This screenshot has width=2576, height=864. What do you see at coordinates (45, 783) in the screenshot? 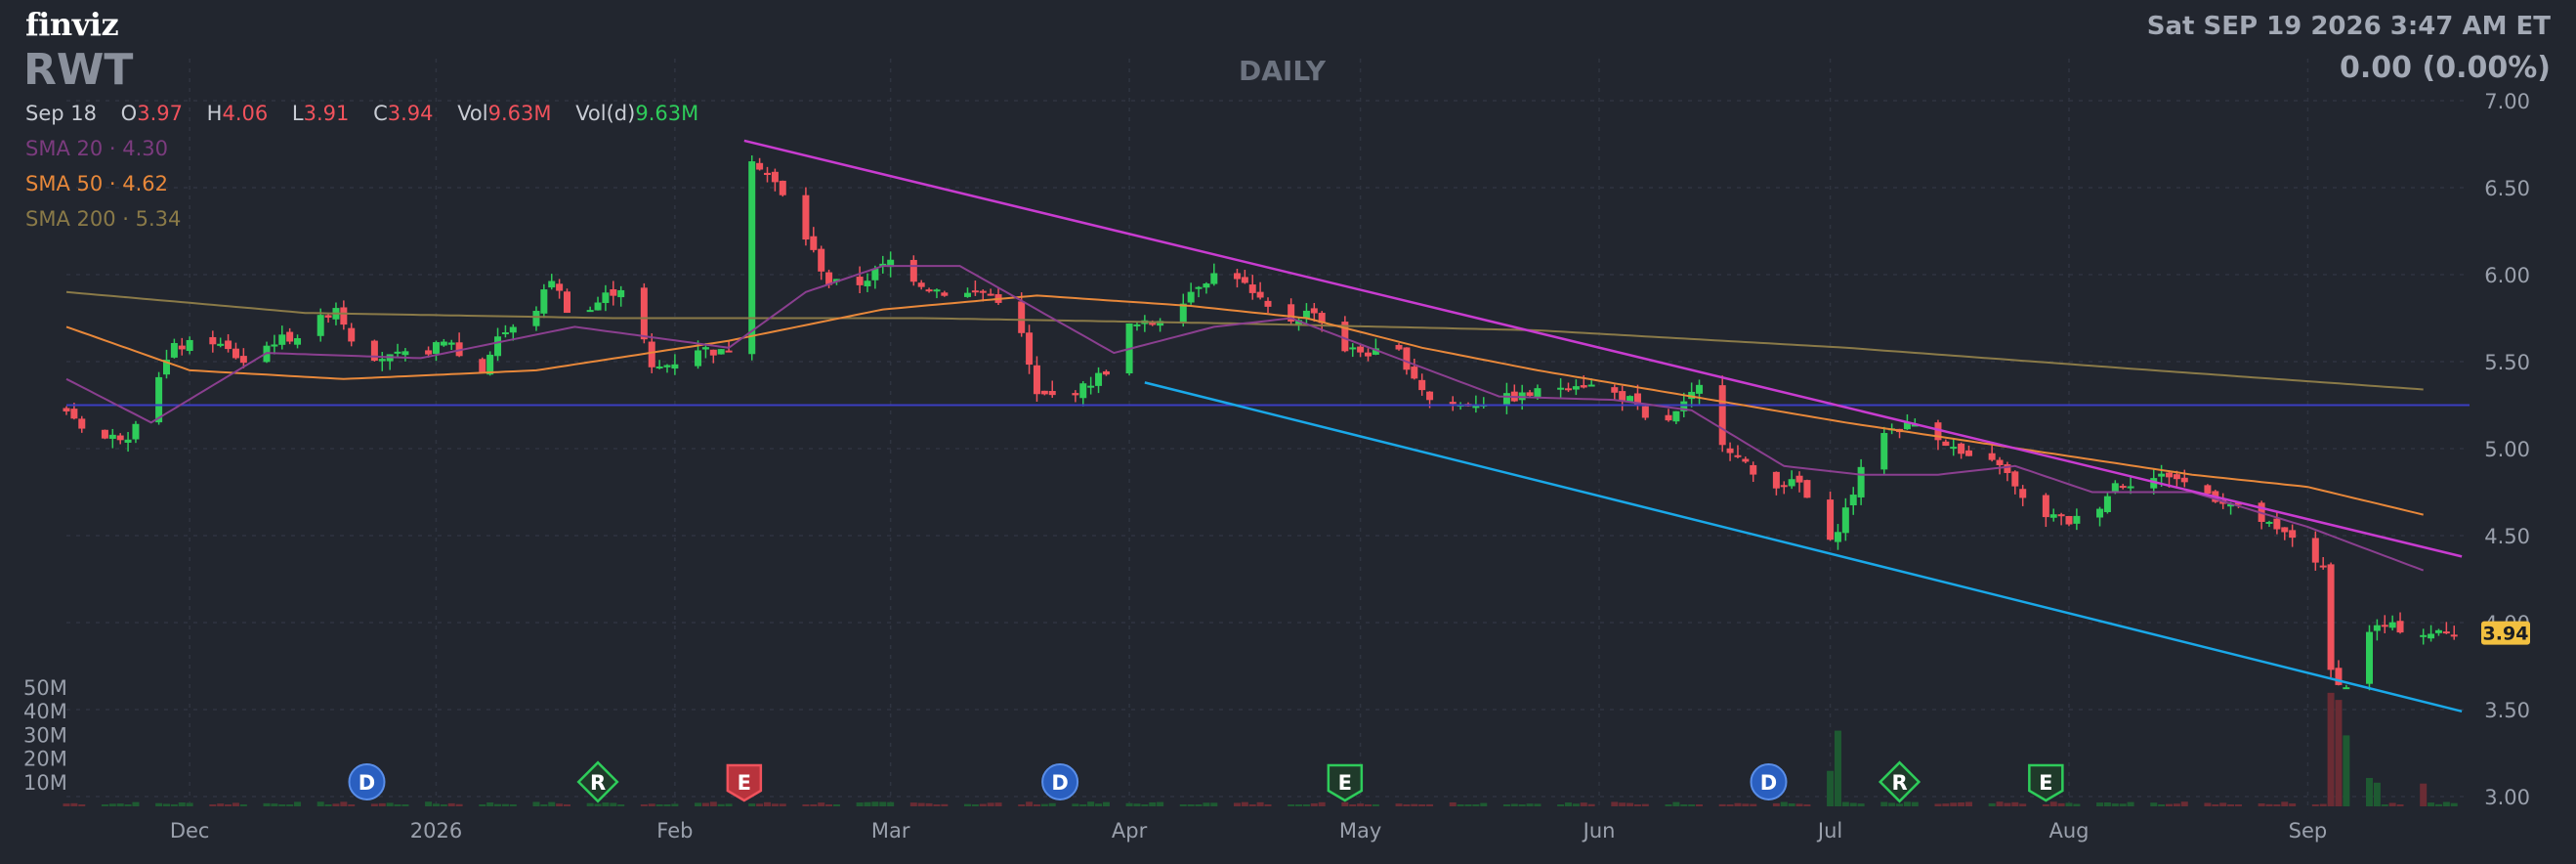
I see `volume-tick-label: 10M` at bounding box center [45, 783].